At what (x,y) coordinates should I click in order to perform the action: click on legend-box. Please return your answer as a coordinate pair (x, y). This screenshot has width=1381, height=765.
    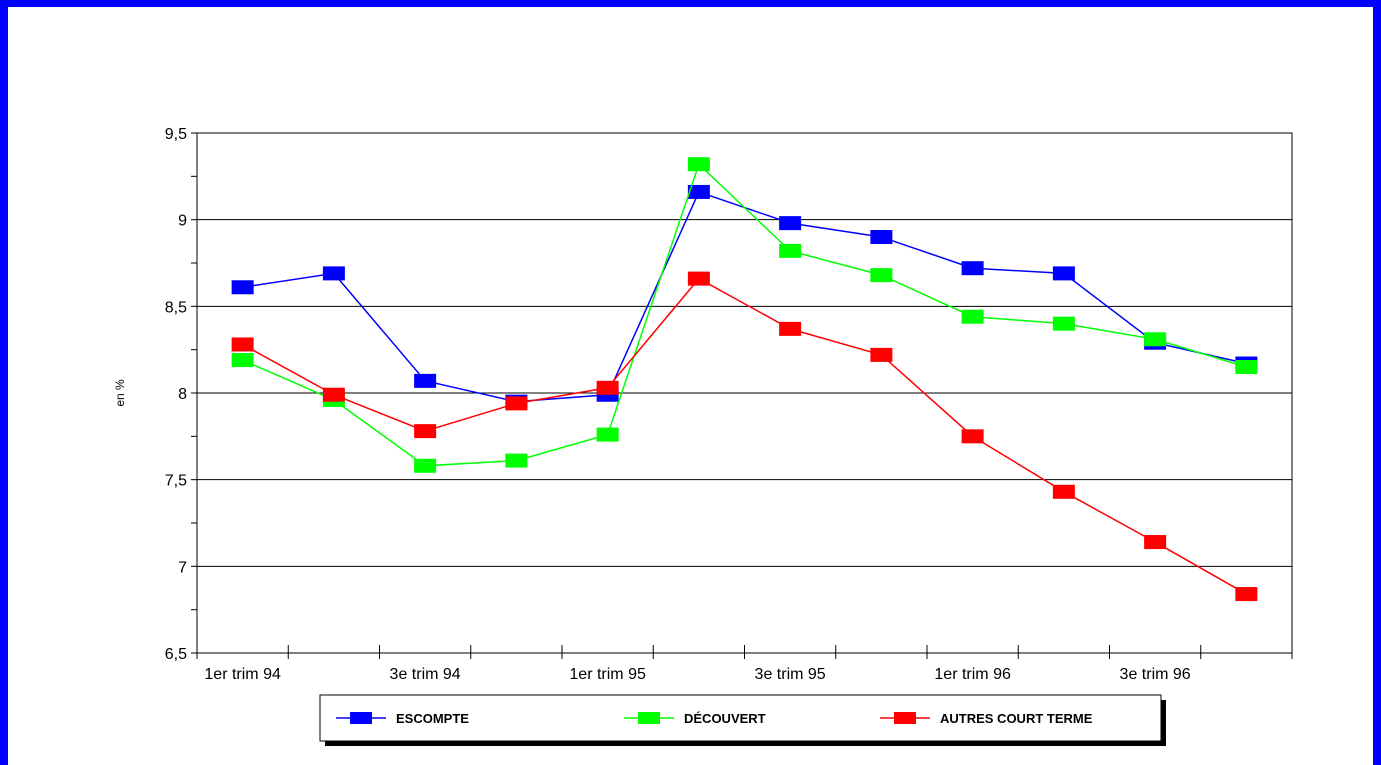
    Looking at the image, I should click on (740, 718).